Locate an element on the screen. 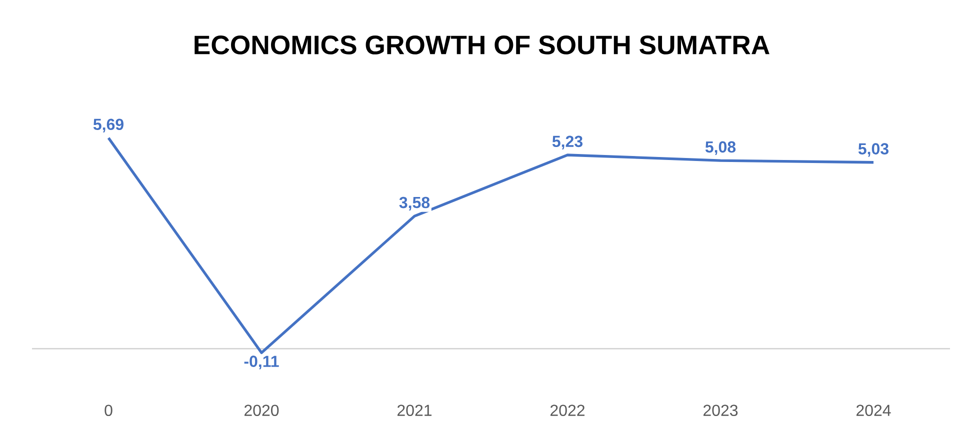 This screenshot has height=423, width=963. data-label: 5,08 is located at coordinates (720, 148).